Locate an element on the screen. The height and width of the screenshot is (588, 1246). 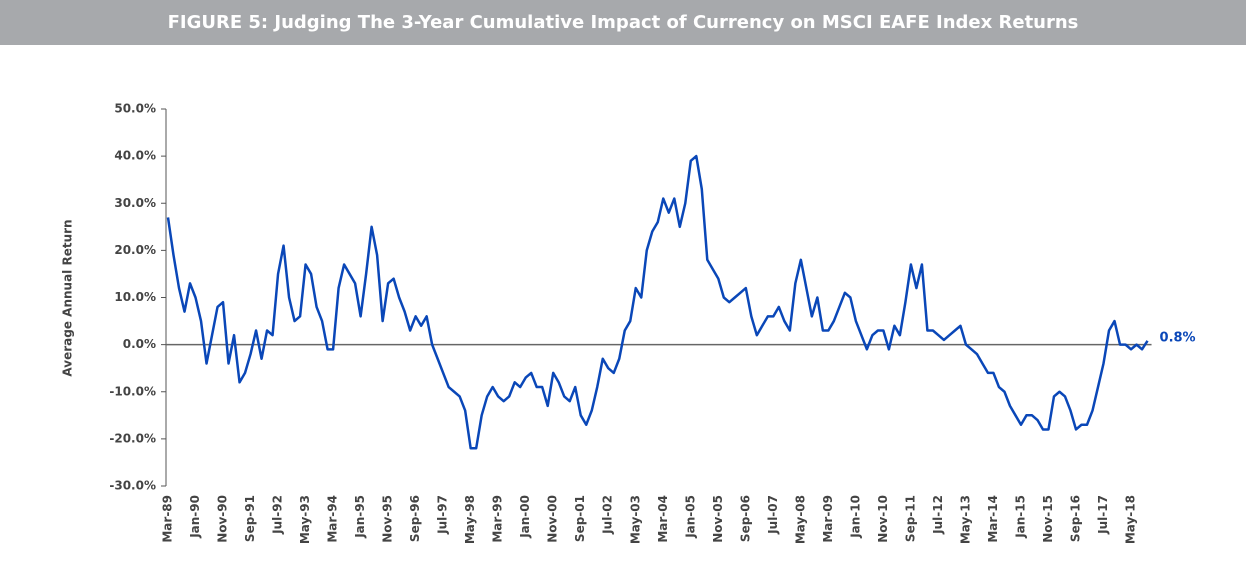
x-tick-label: Mar-09 is located at coordinates (828, 519).